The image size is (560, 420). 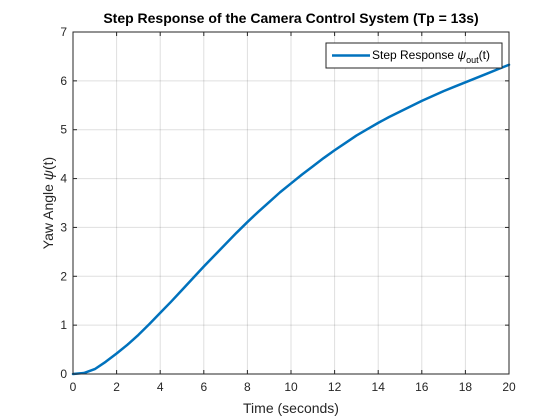 I want to click on x-tick-label: 0, so click(x=73, y=387).